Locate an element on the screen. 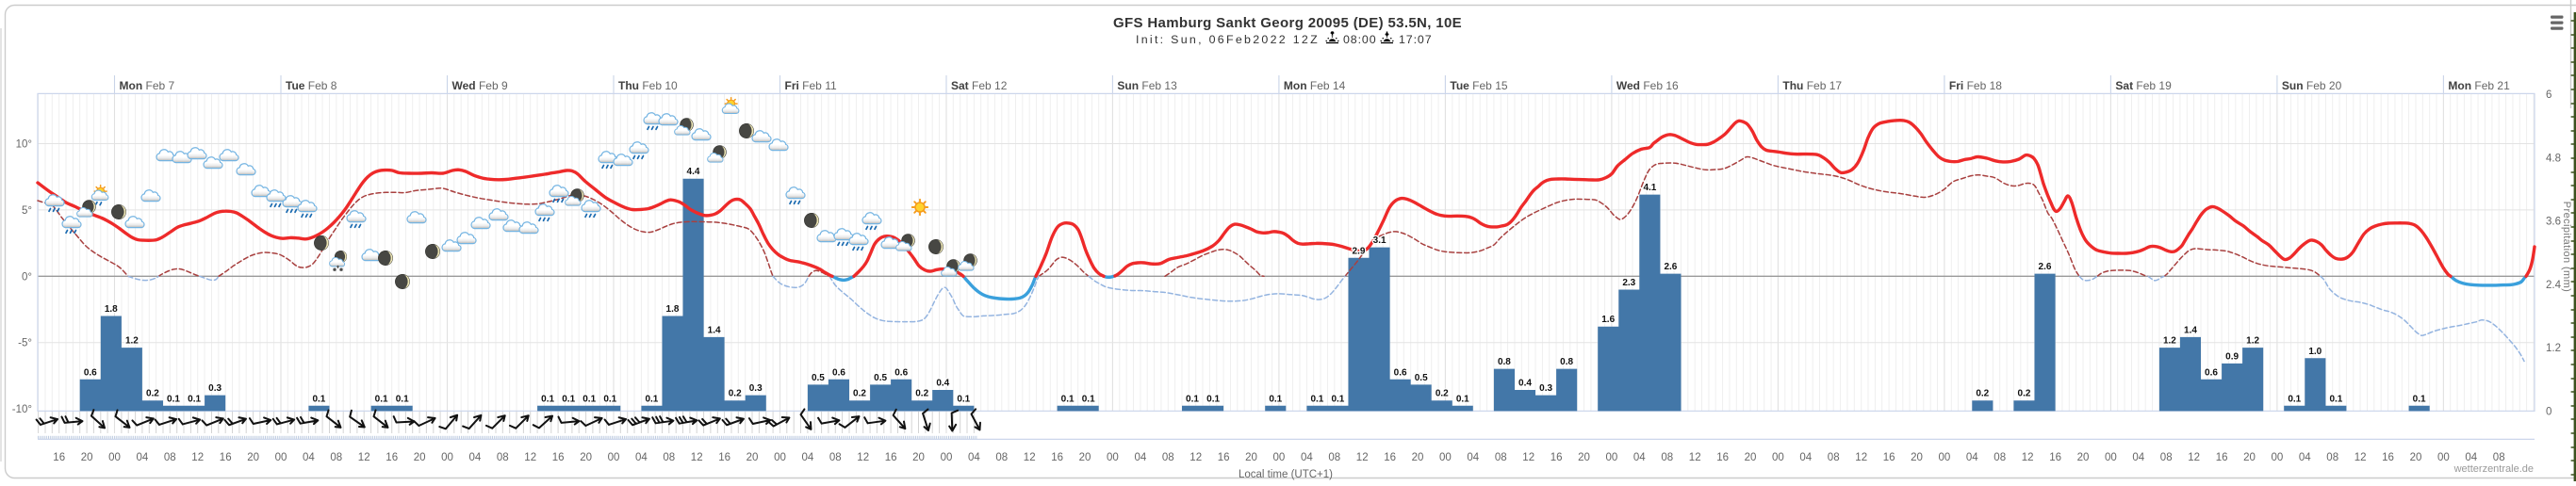 The image size is (2576, 486). svg-text: Sat Feb 19 is located at coordinates (2143, 86).